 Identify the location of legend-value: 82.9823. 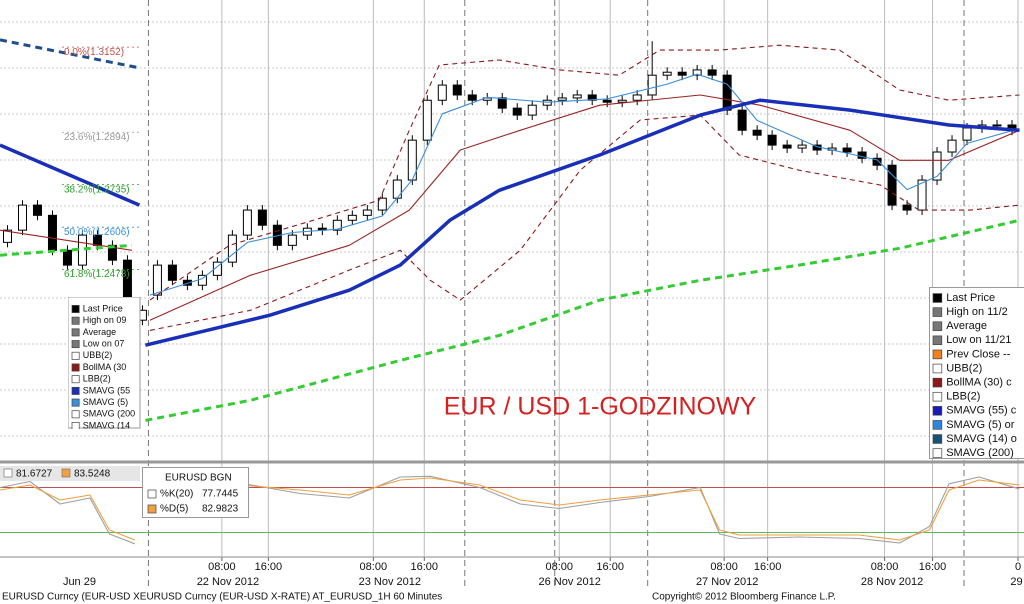
(220, 509).